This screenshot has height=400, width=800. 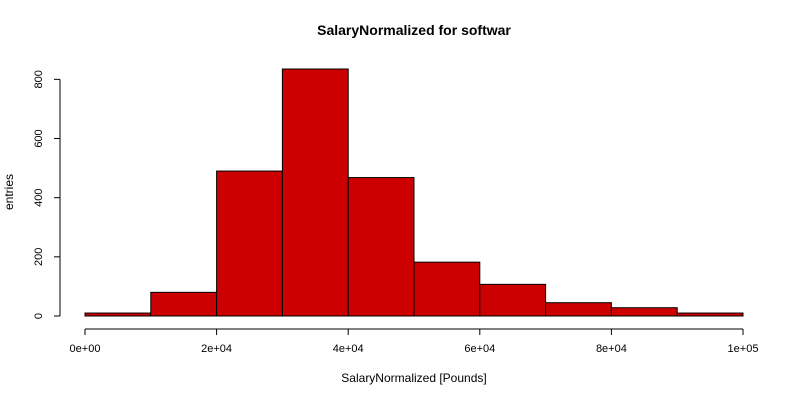 I want to click on y-axis-label: entries, so click(x=9, y=192).